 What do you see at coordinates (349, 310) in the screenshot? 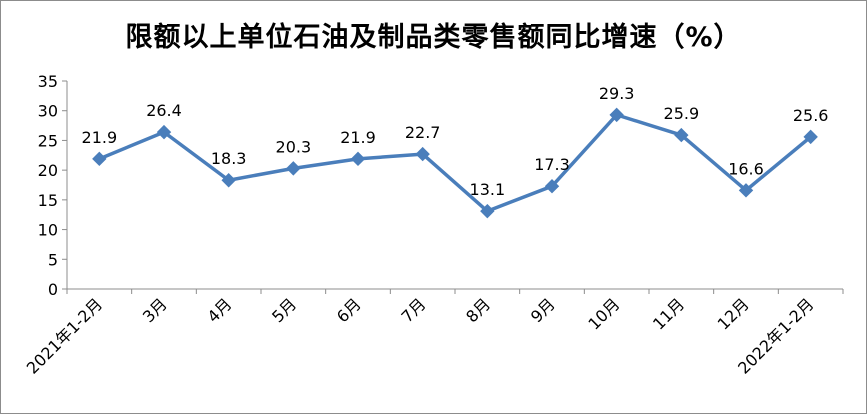
I see `x-tick-label: 6月` at bounding box center [349, 310].